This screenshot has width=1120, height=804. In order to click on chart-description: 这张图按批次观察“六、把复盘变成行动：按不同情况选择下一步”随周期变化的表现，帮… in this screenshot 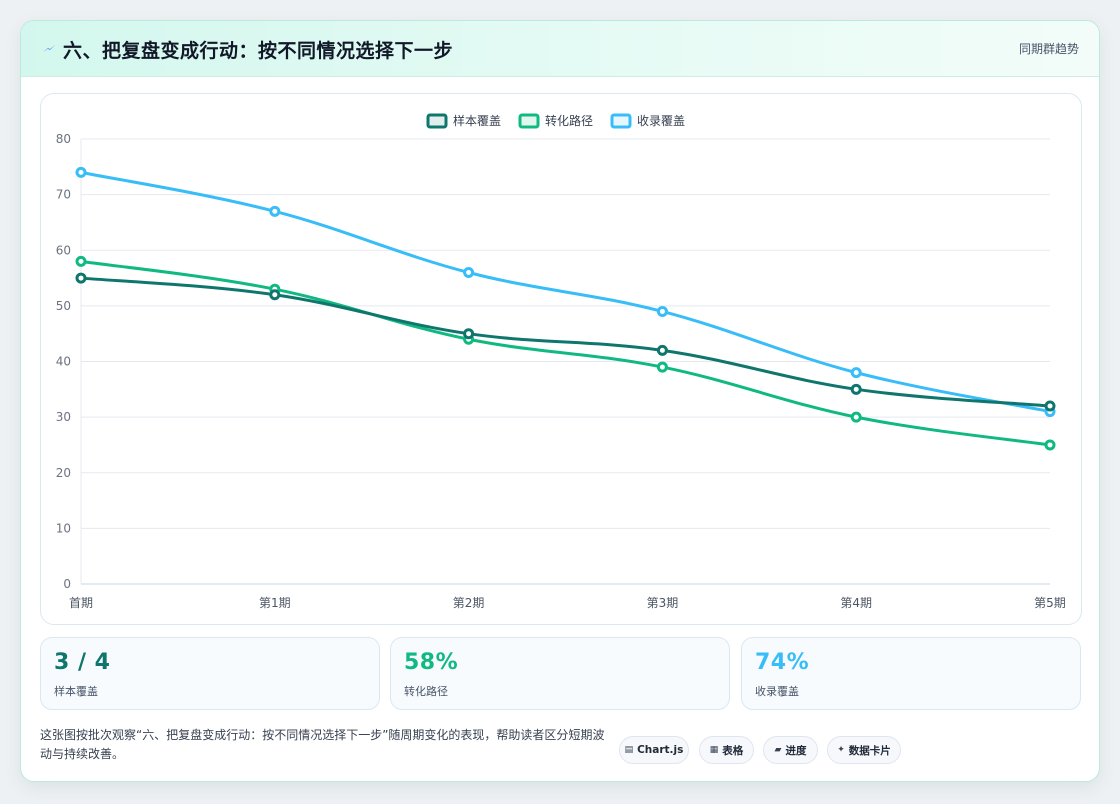, I will do `click(322, 744)`.